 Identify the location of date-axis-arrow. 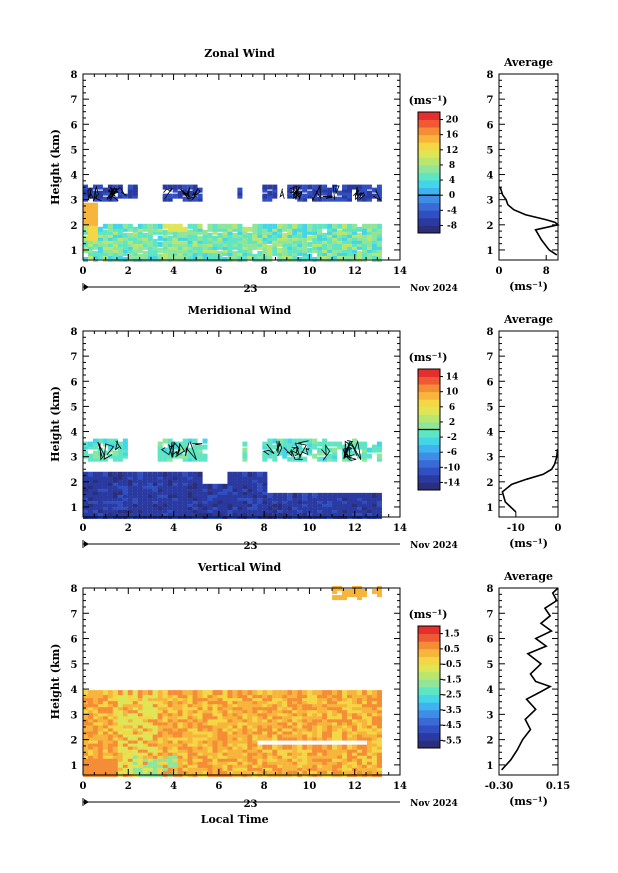
(86, 287).